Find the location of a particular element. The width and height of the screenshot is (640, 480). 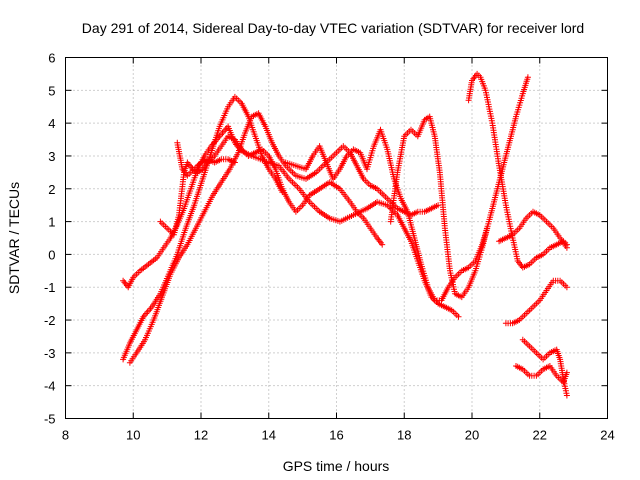

series-arc-k is located at coordinates (544, 367).